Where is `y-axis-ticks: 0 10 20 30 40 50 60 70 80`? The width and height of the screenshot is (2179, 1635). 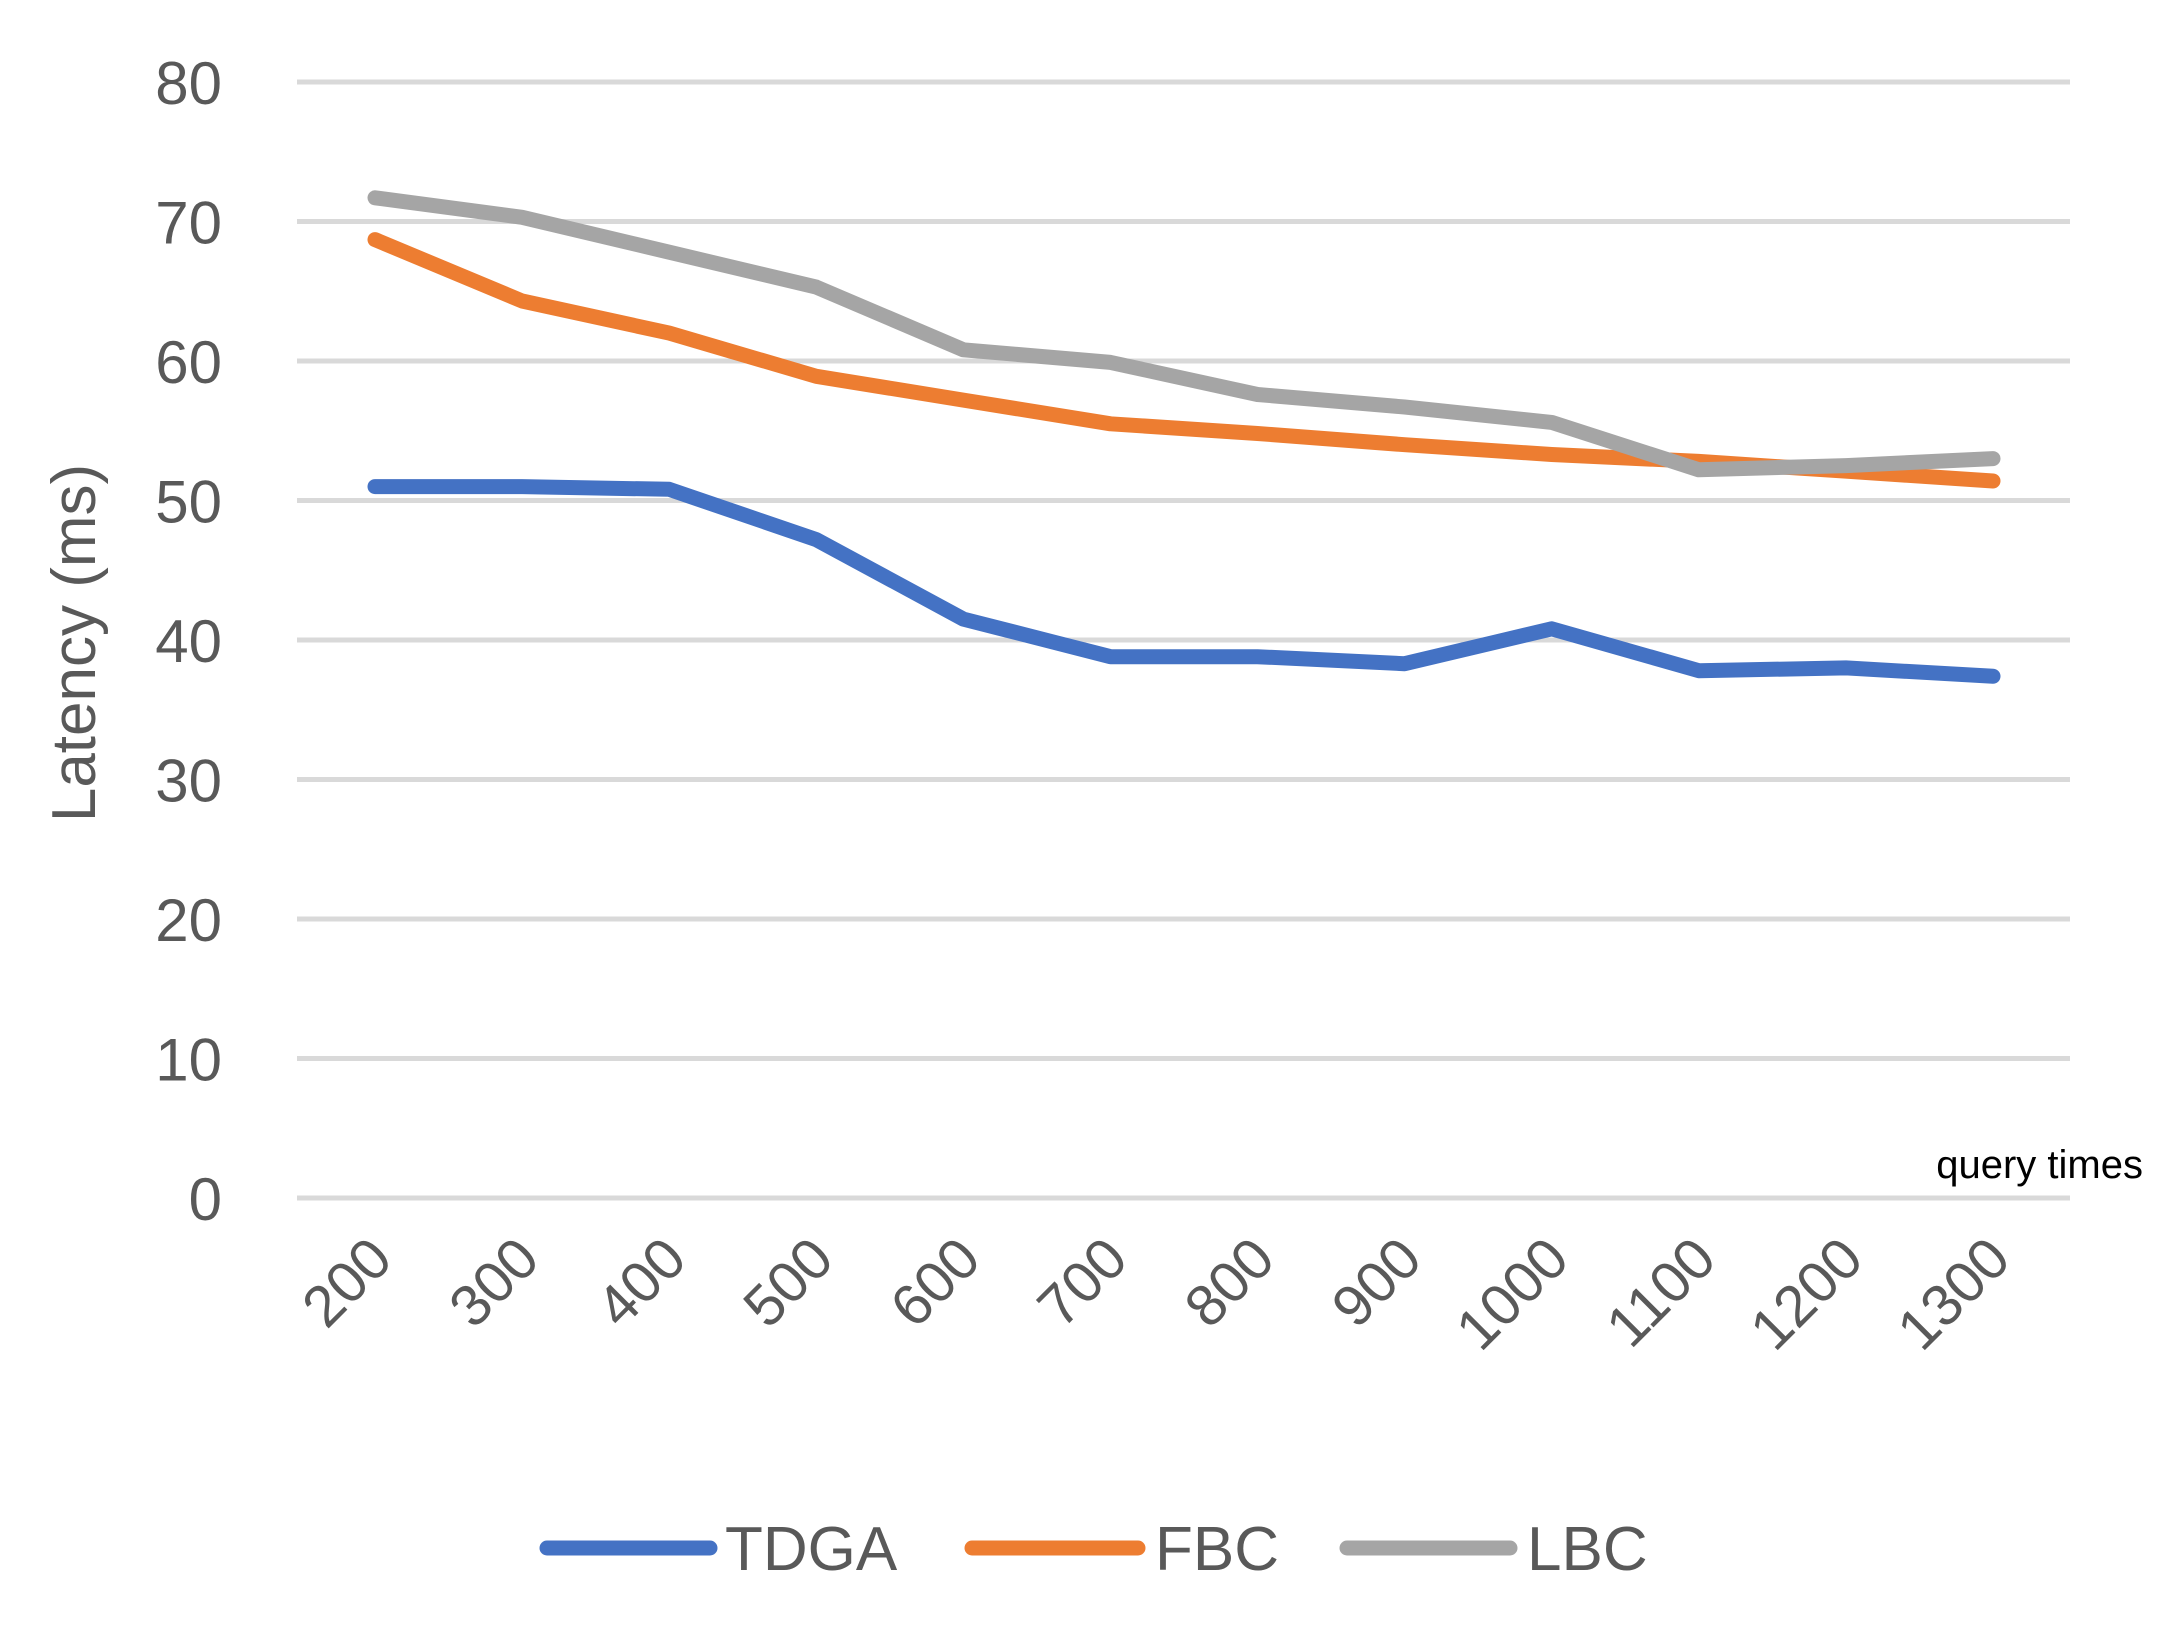 y-axis-ticks: 0 10 20 30 40 50 60 70 80 is located at coordinates (188, 641).